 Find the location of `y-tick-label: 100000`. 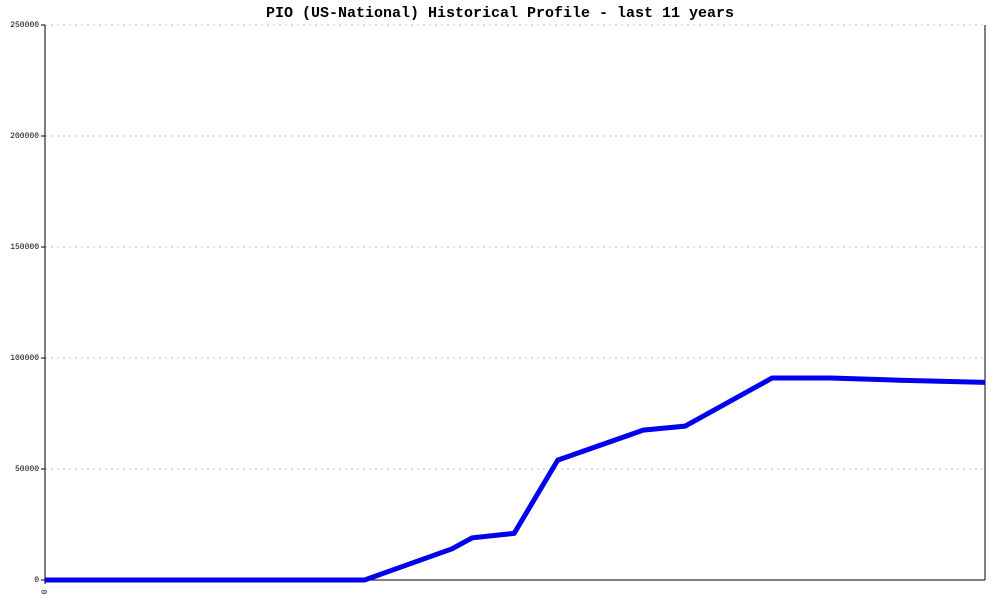

y-tick-label: 100000 is located at coordinates (24, 358).